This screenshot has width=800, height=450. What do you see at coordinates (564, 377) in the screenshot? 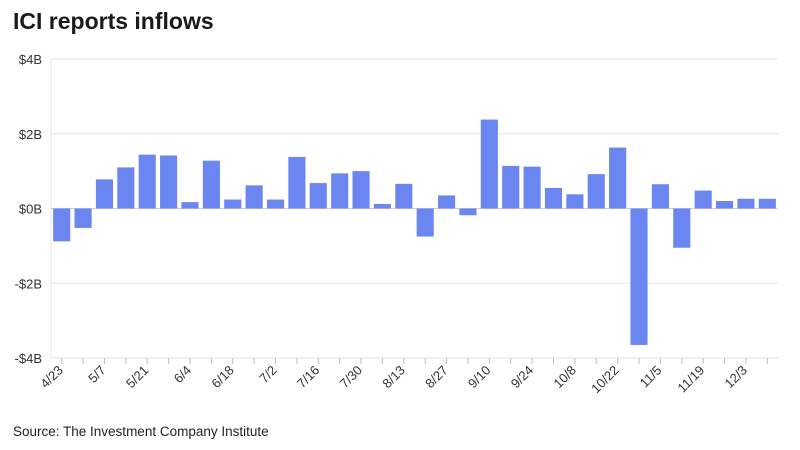
I see `x-tick-label: 10/8` at bounding box center [564, 377].